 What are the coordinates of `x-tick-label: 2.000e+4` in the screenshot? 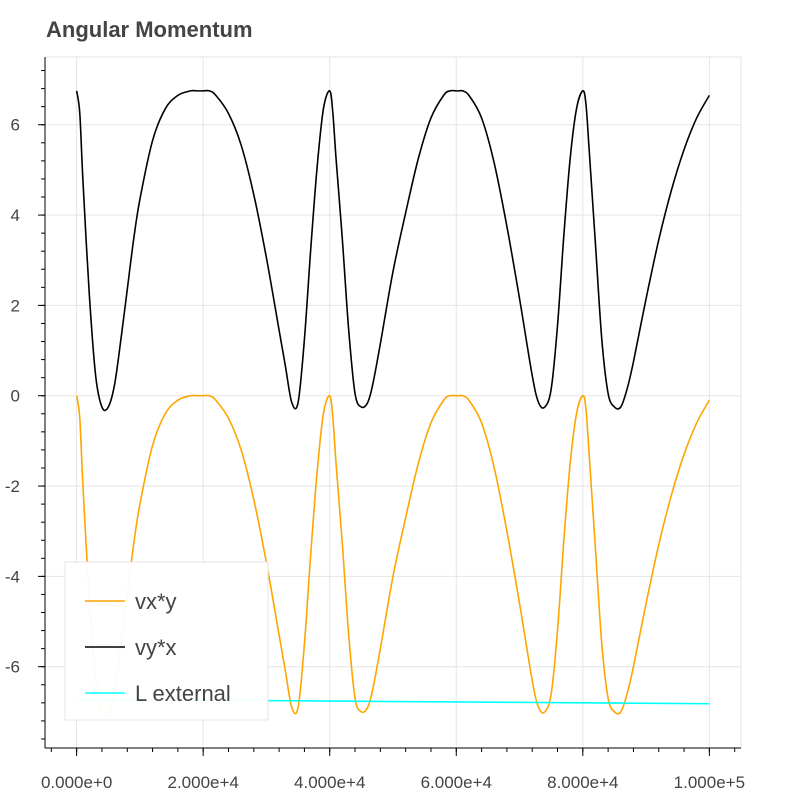 It's located at (202, 782).